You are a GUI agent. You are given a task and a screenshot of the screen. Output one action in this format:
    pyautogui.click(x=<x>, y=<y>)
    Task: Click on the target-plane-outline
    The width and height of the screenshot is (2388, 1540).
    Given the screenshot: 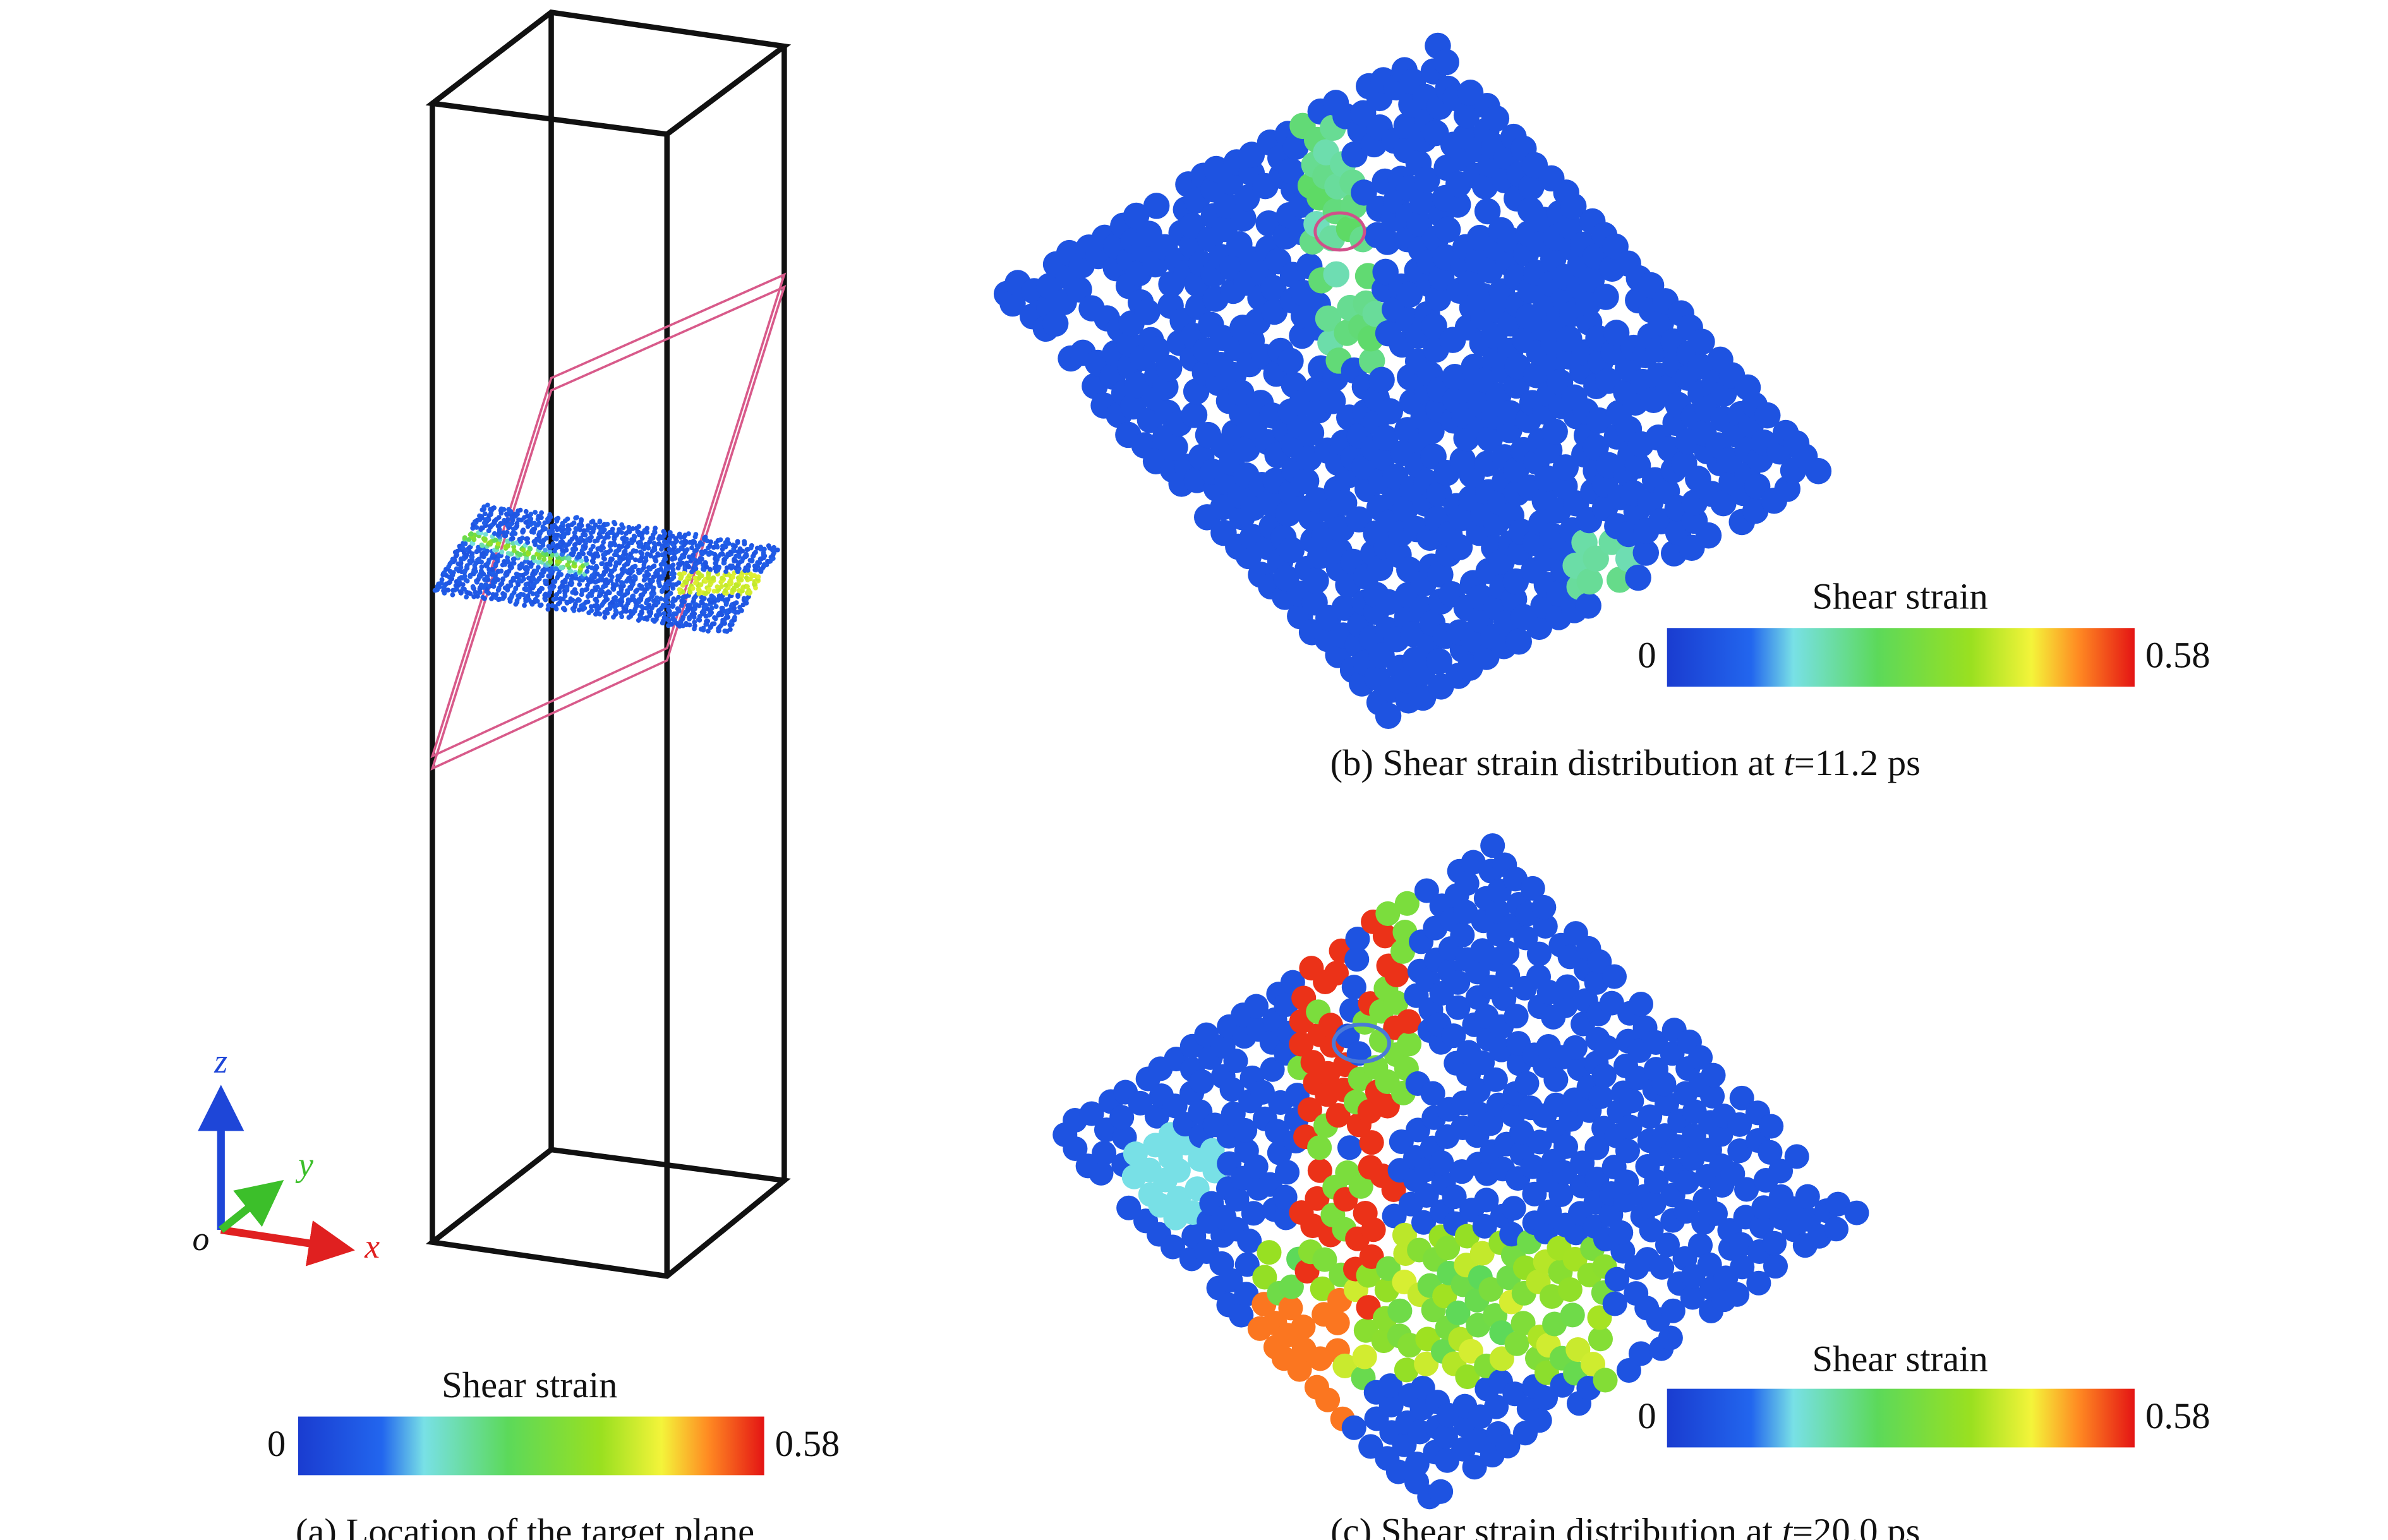 What is the action you would take?
    pyautogui.click(x=608, y=521)
    